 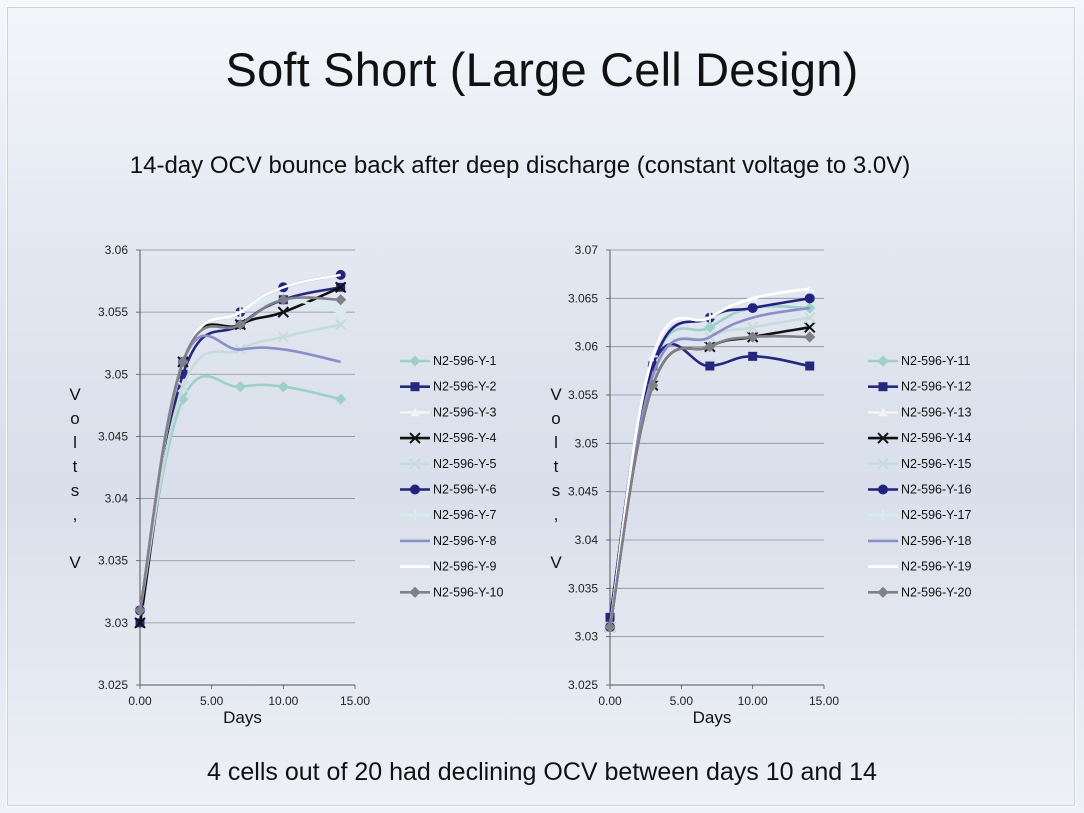 I want to click on legend-item: N2-596-Y-3, so click(x=448, y=412).